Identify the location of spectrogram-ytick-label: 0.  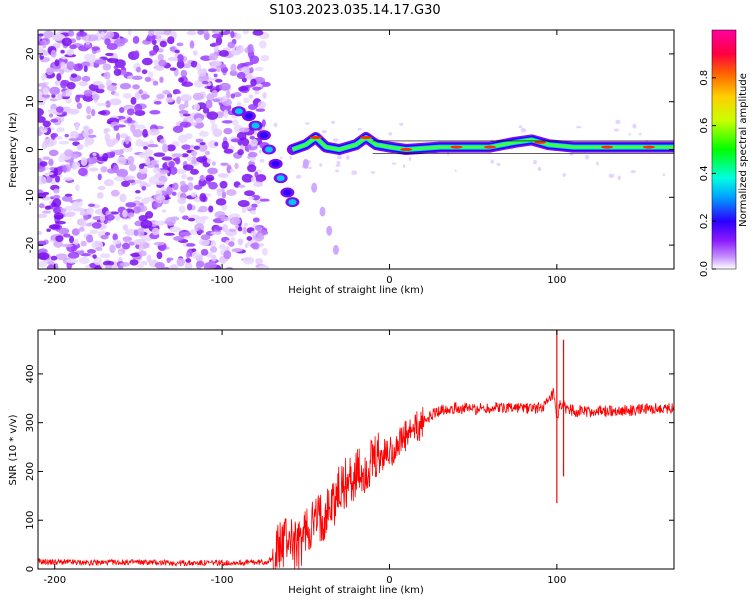
(30, 149).